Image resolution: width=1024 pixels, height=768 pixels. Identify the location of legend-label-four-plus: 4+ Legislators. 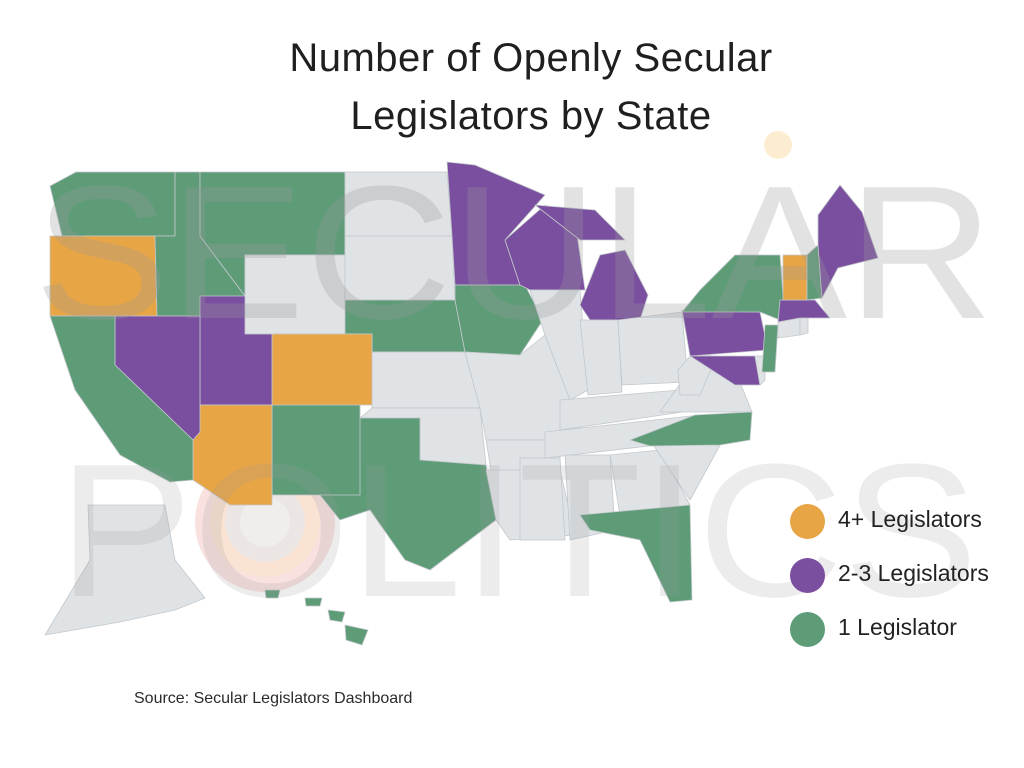
(910, 519).